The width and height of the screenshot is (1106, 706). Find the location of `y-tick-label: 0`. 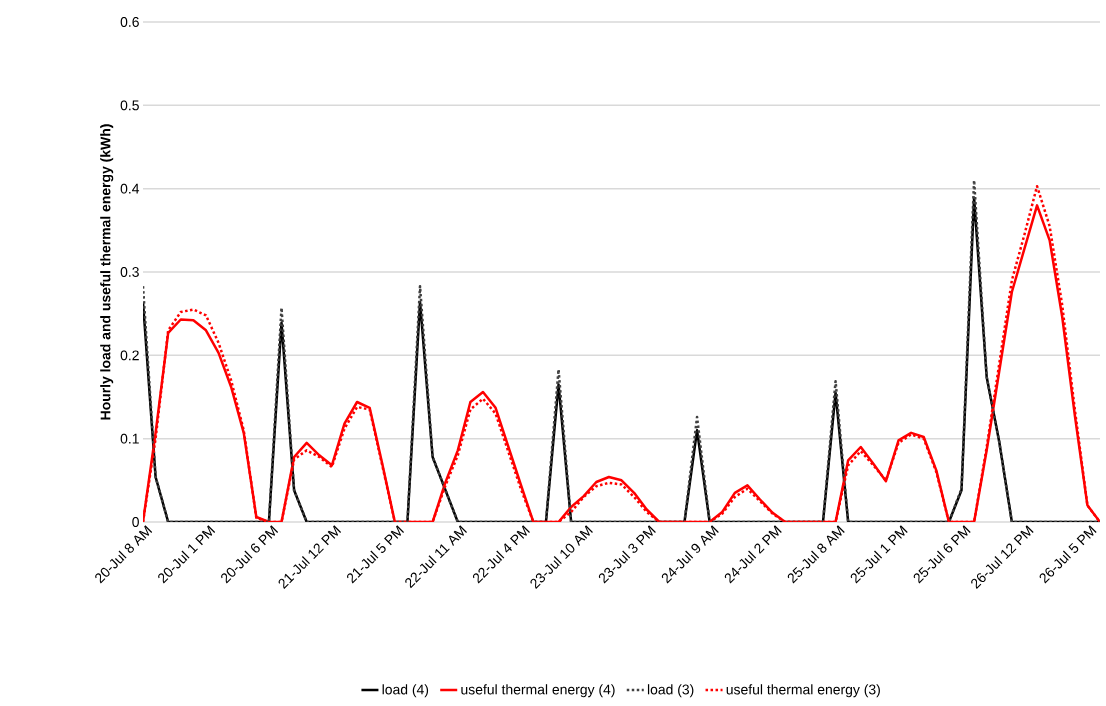

y-tick-label: 0 is located at coordinates (135, 522).